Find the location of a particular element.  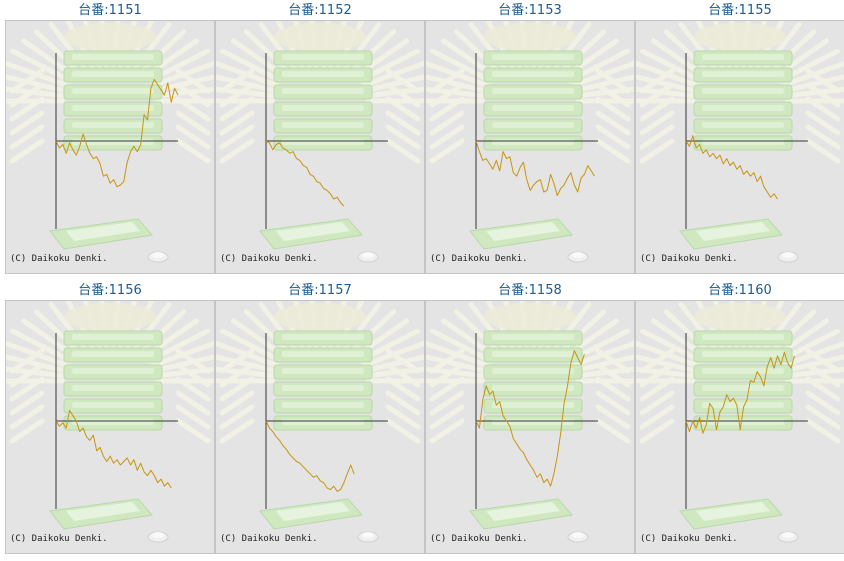

chart-cell-1153: 台番:1153 (C) Daikoku Denki. is located at coordinates (530, 139).